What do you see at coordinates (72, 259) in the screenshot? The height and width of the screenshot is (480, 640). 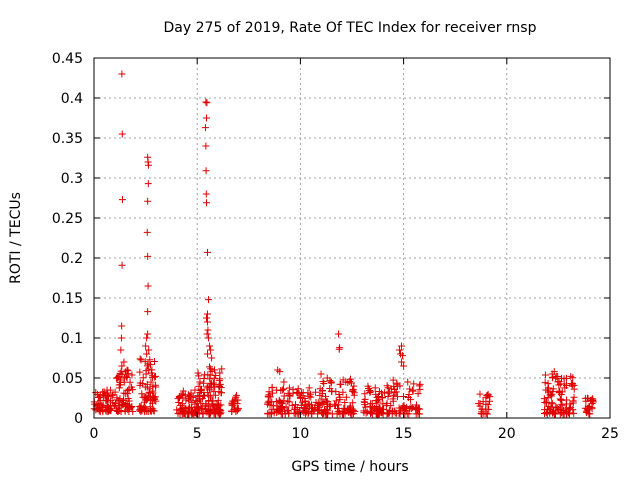 I see `y-tick-label: 0.2` at bounding box center [72, 259].